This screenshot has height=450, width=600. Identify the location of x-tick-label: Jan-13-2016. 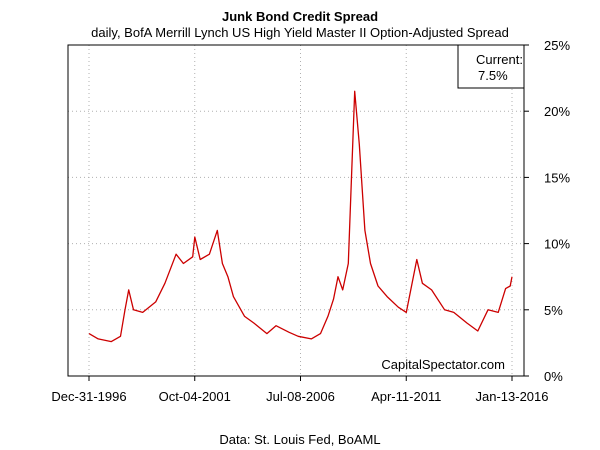
(512, 396).